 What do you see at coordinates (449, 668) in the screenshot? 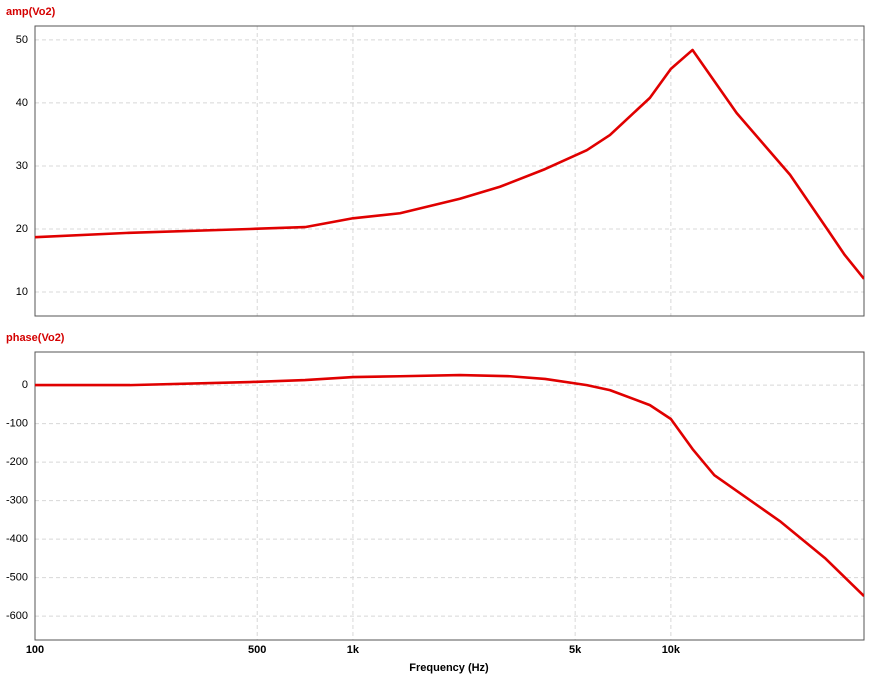
I see `x-axis-label: Frequency (Hz)` at bounding box center [449, 668].